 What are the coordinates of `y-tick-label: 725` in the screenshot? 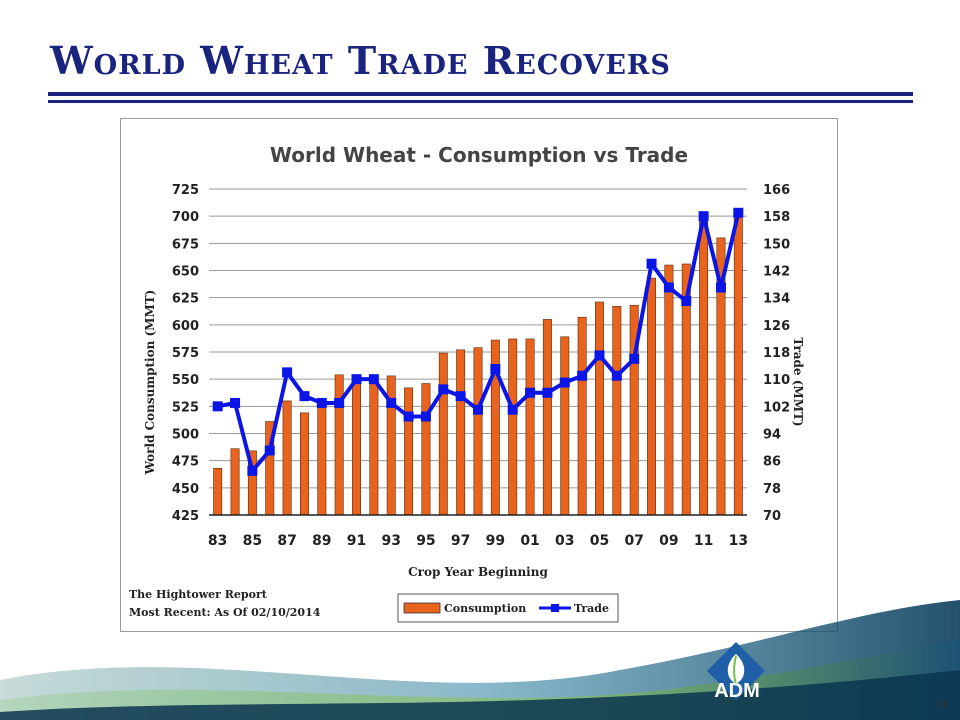 It's located at (185, 190).